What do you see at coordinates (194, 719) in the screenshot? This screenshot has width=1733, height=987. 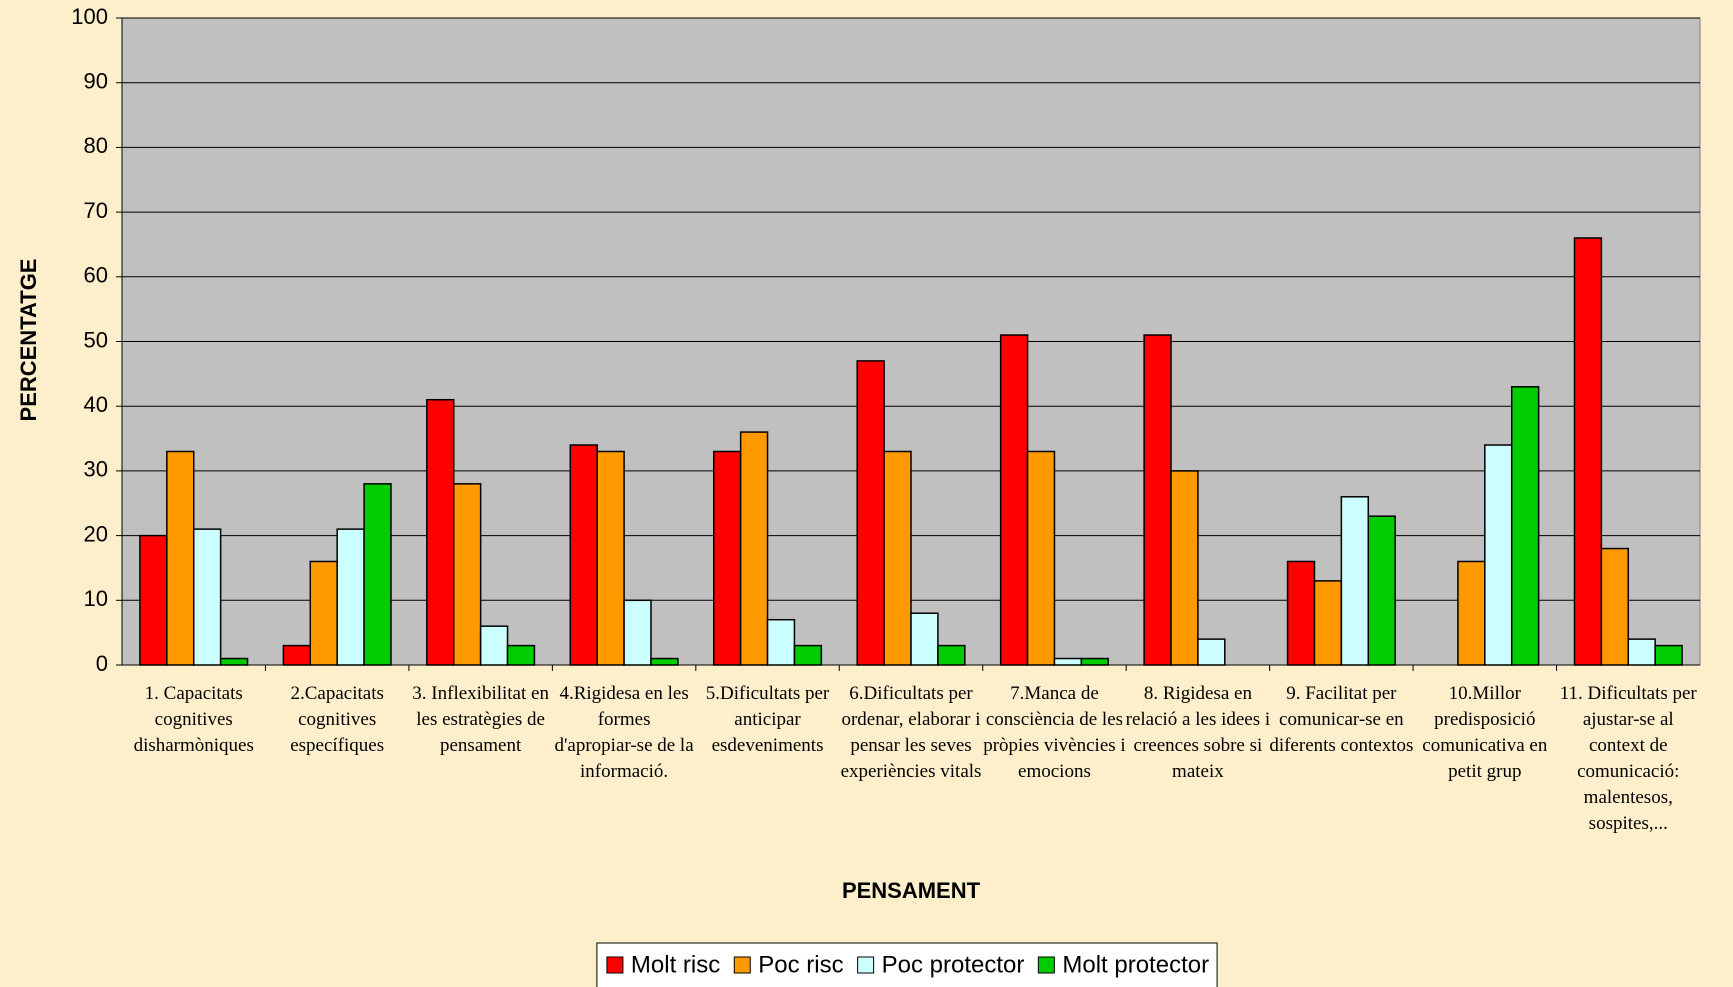 I see `x-tick-label: 1. Capacitats cognitives disharmòniques` at bounding box center [194, 719].